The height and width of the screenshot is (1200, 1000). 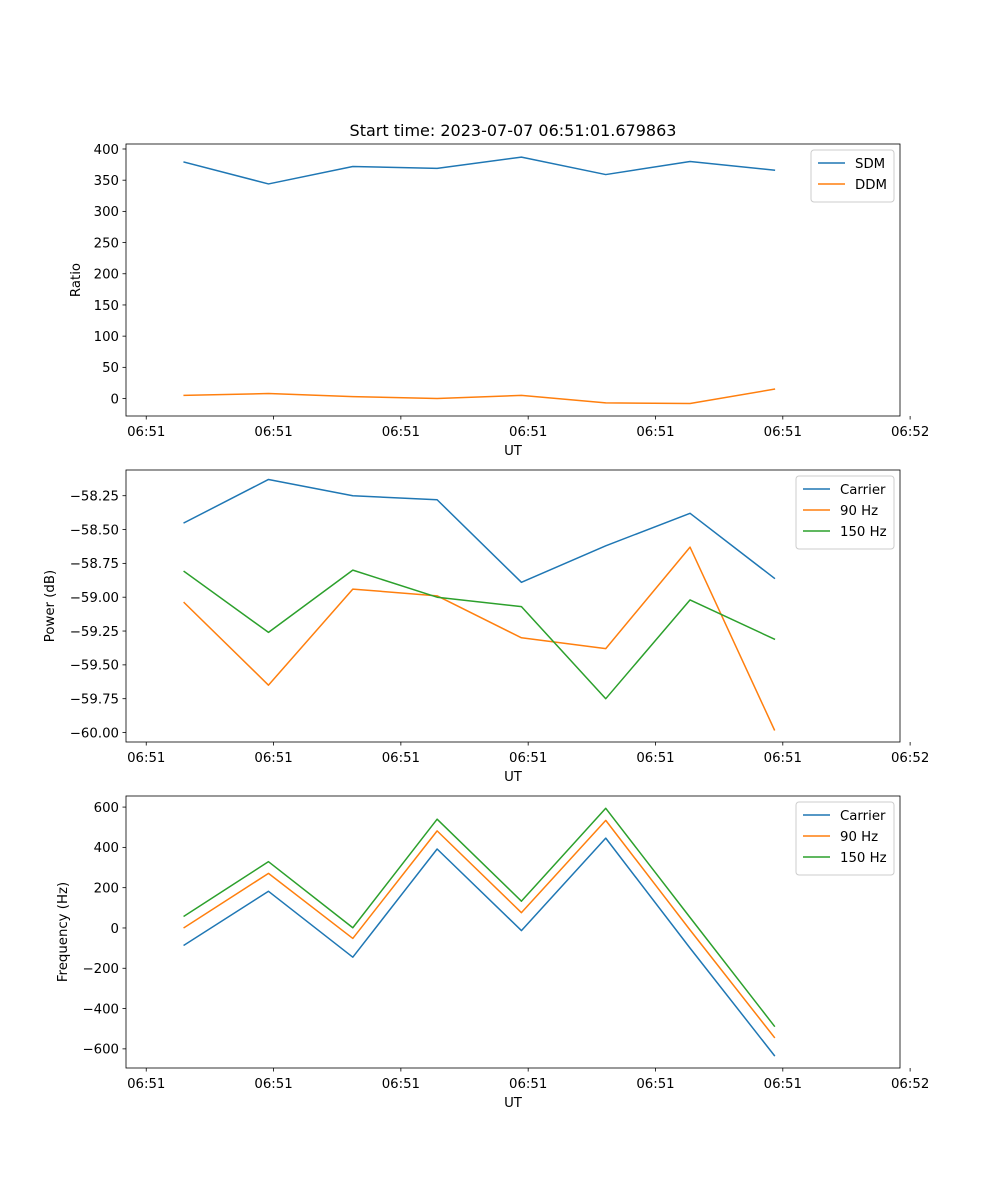 What do you see at coordinates (870, 164) in the screenshot?
I see `legend-label: SDM` at bounding box center [870, 164].